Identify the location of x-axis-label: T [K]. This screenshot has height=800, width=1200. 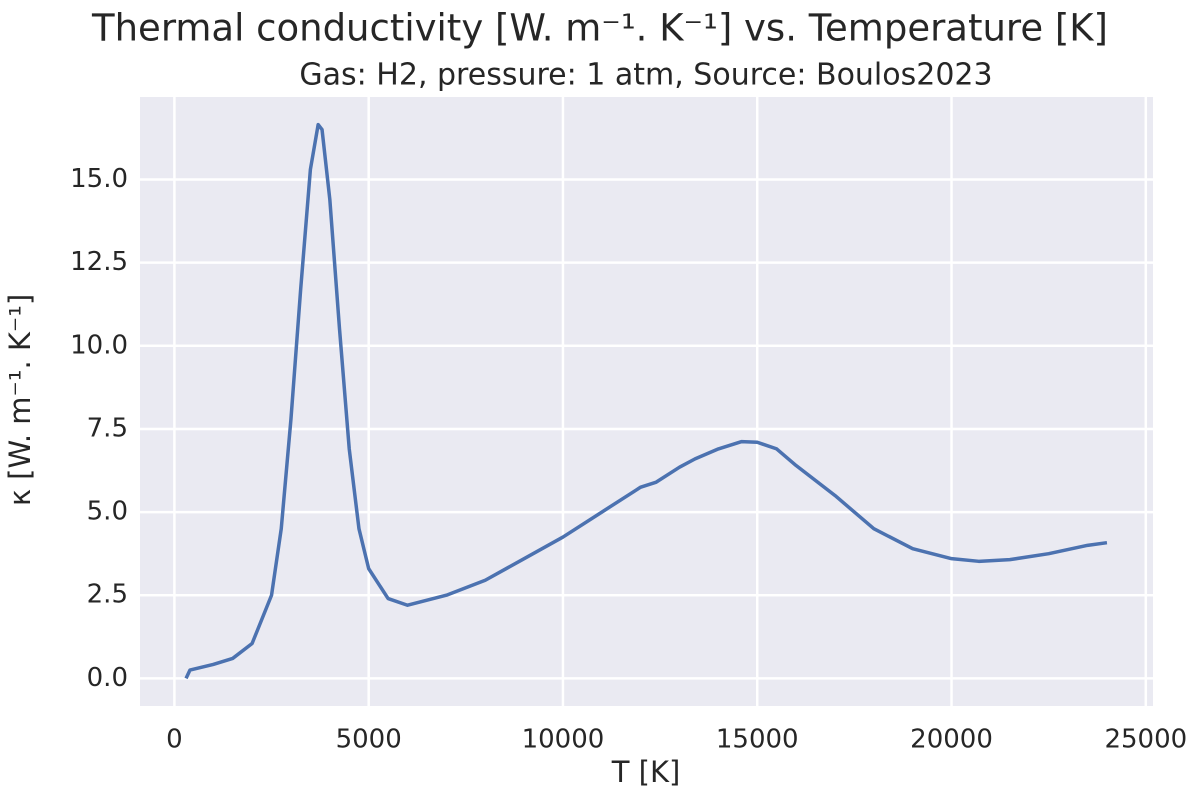
(646, 772).